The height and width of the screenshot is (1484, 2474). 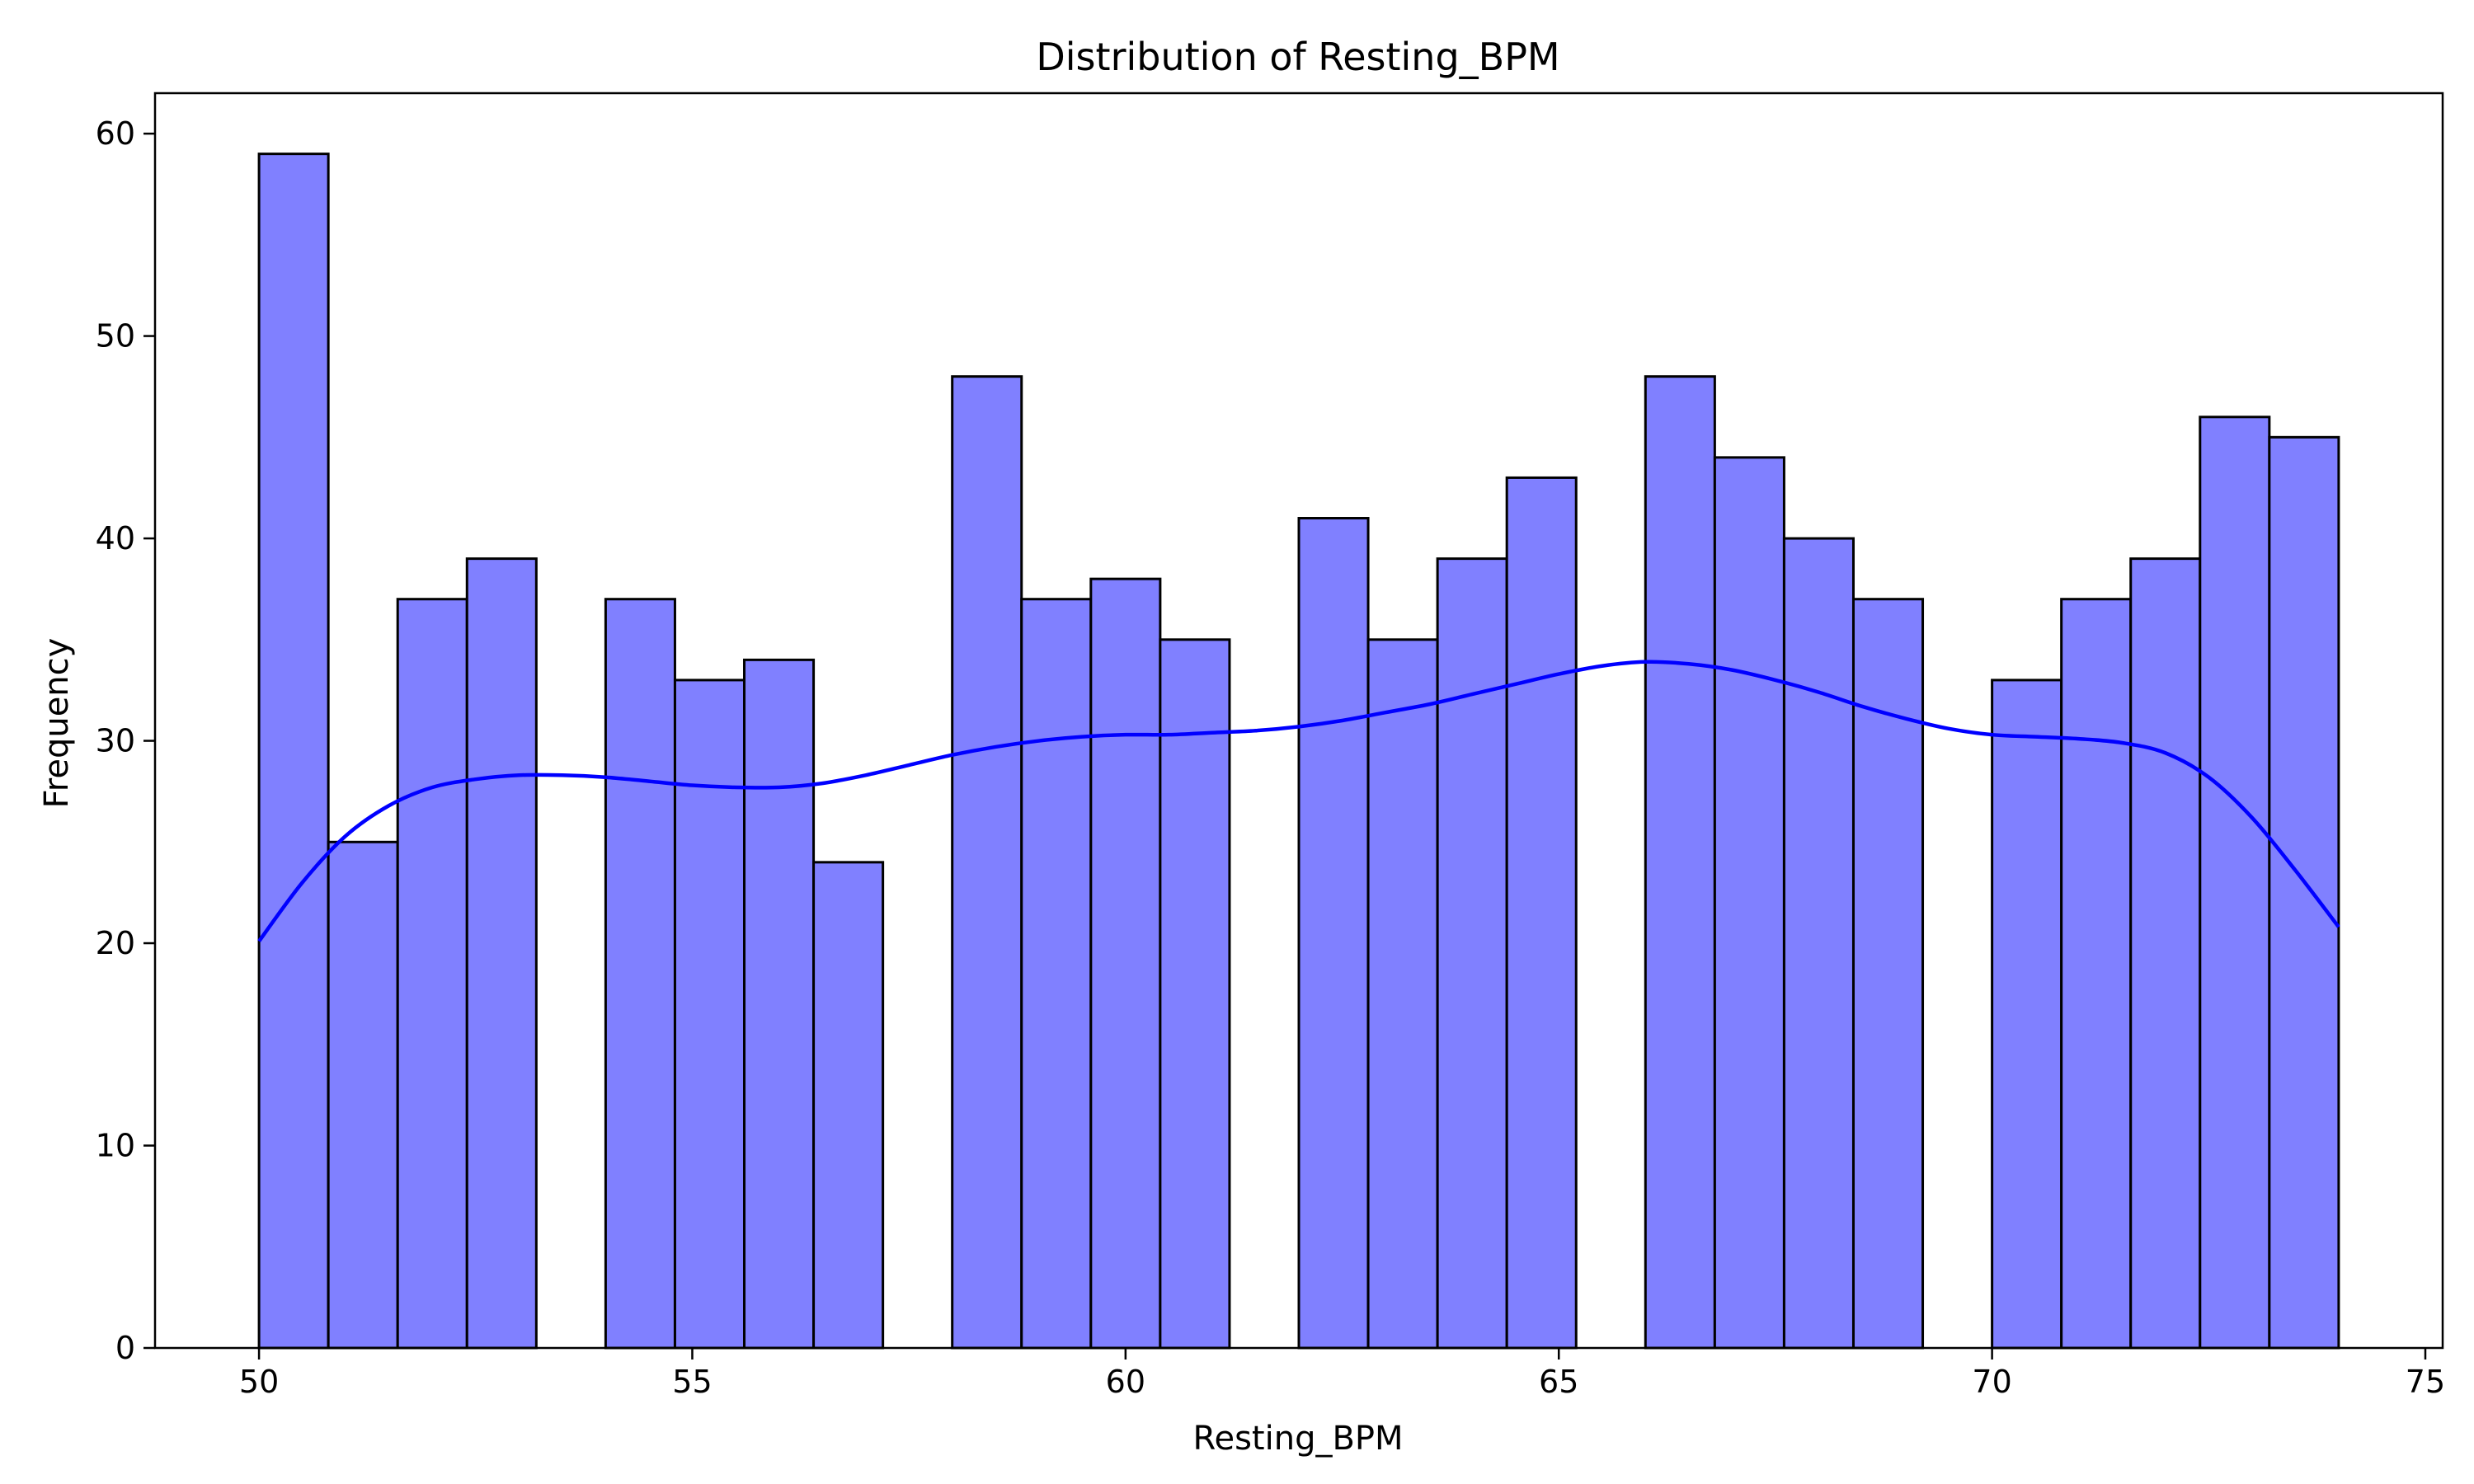 I want to click on x-tick-label: 75, so click(x=2425, y=1382).